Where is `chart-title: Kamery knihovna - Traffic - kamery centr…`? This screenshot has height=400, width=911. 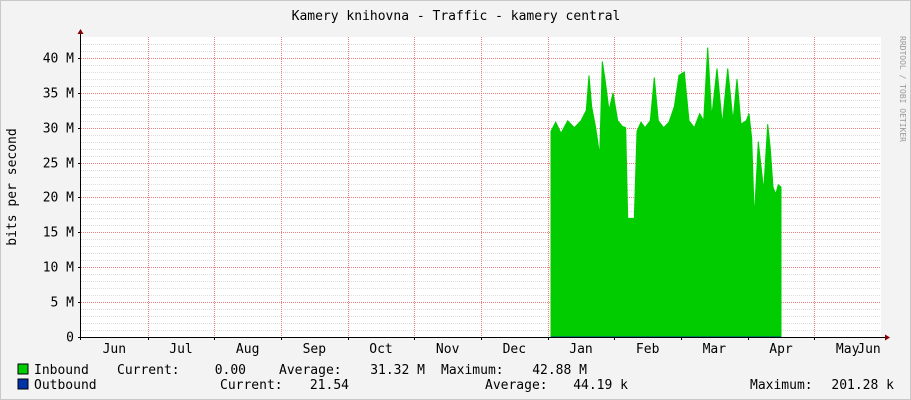
chart-title: Kamery knihovna - Traffic - kamery centr… is located at coordinates (456, 16).